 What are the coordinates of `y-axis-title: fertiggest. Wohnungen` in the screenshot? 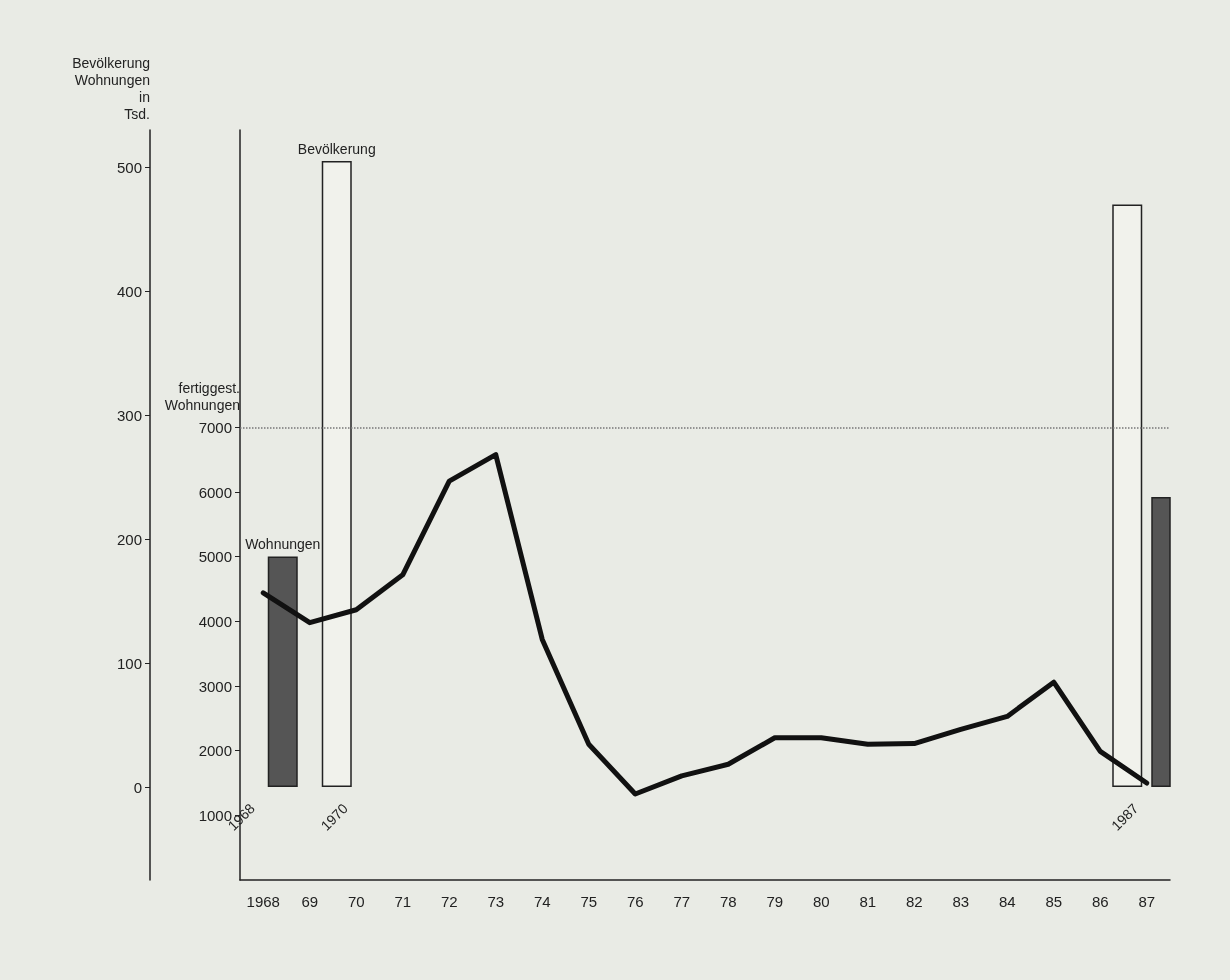 It's located at (202, 396).